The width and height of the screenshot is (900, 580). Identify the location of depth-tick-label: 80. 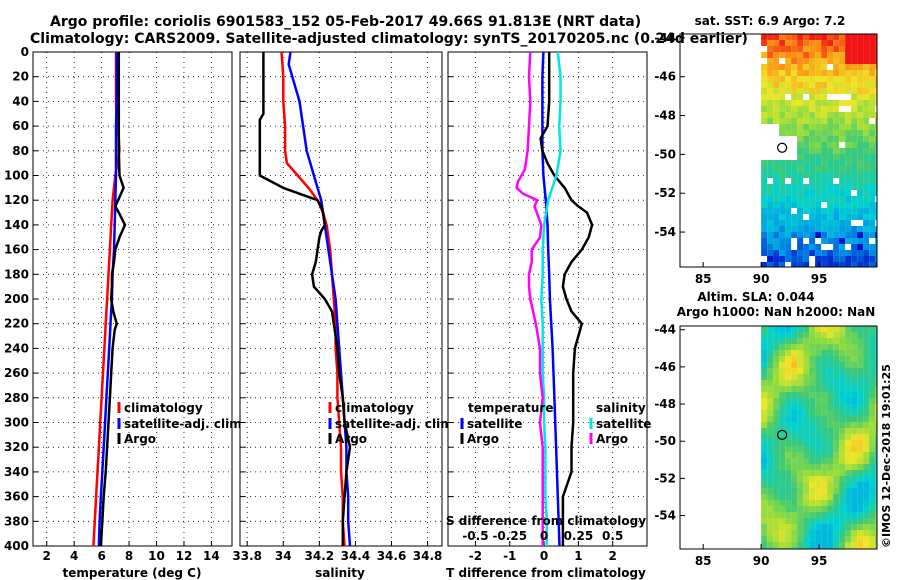
(20, 151).